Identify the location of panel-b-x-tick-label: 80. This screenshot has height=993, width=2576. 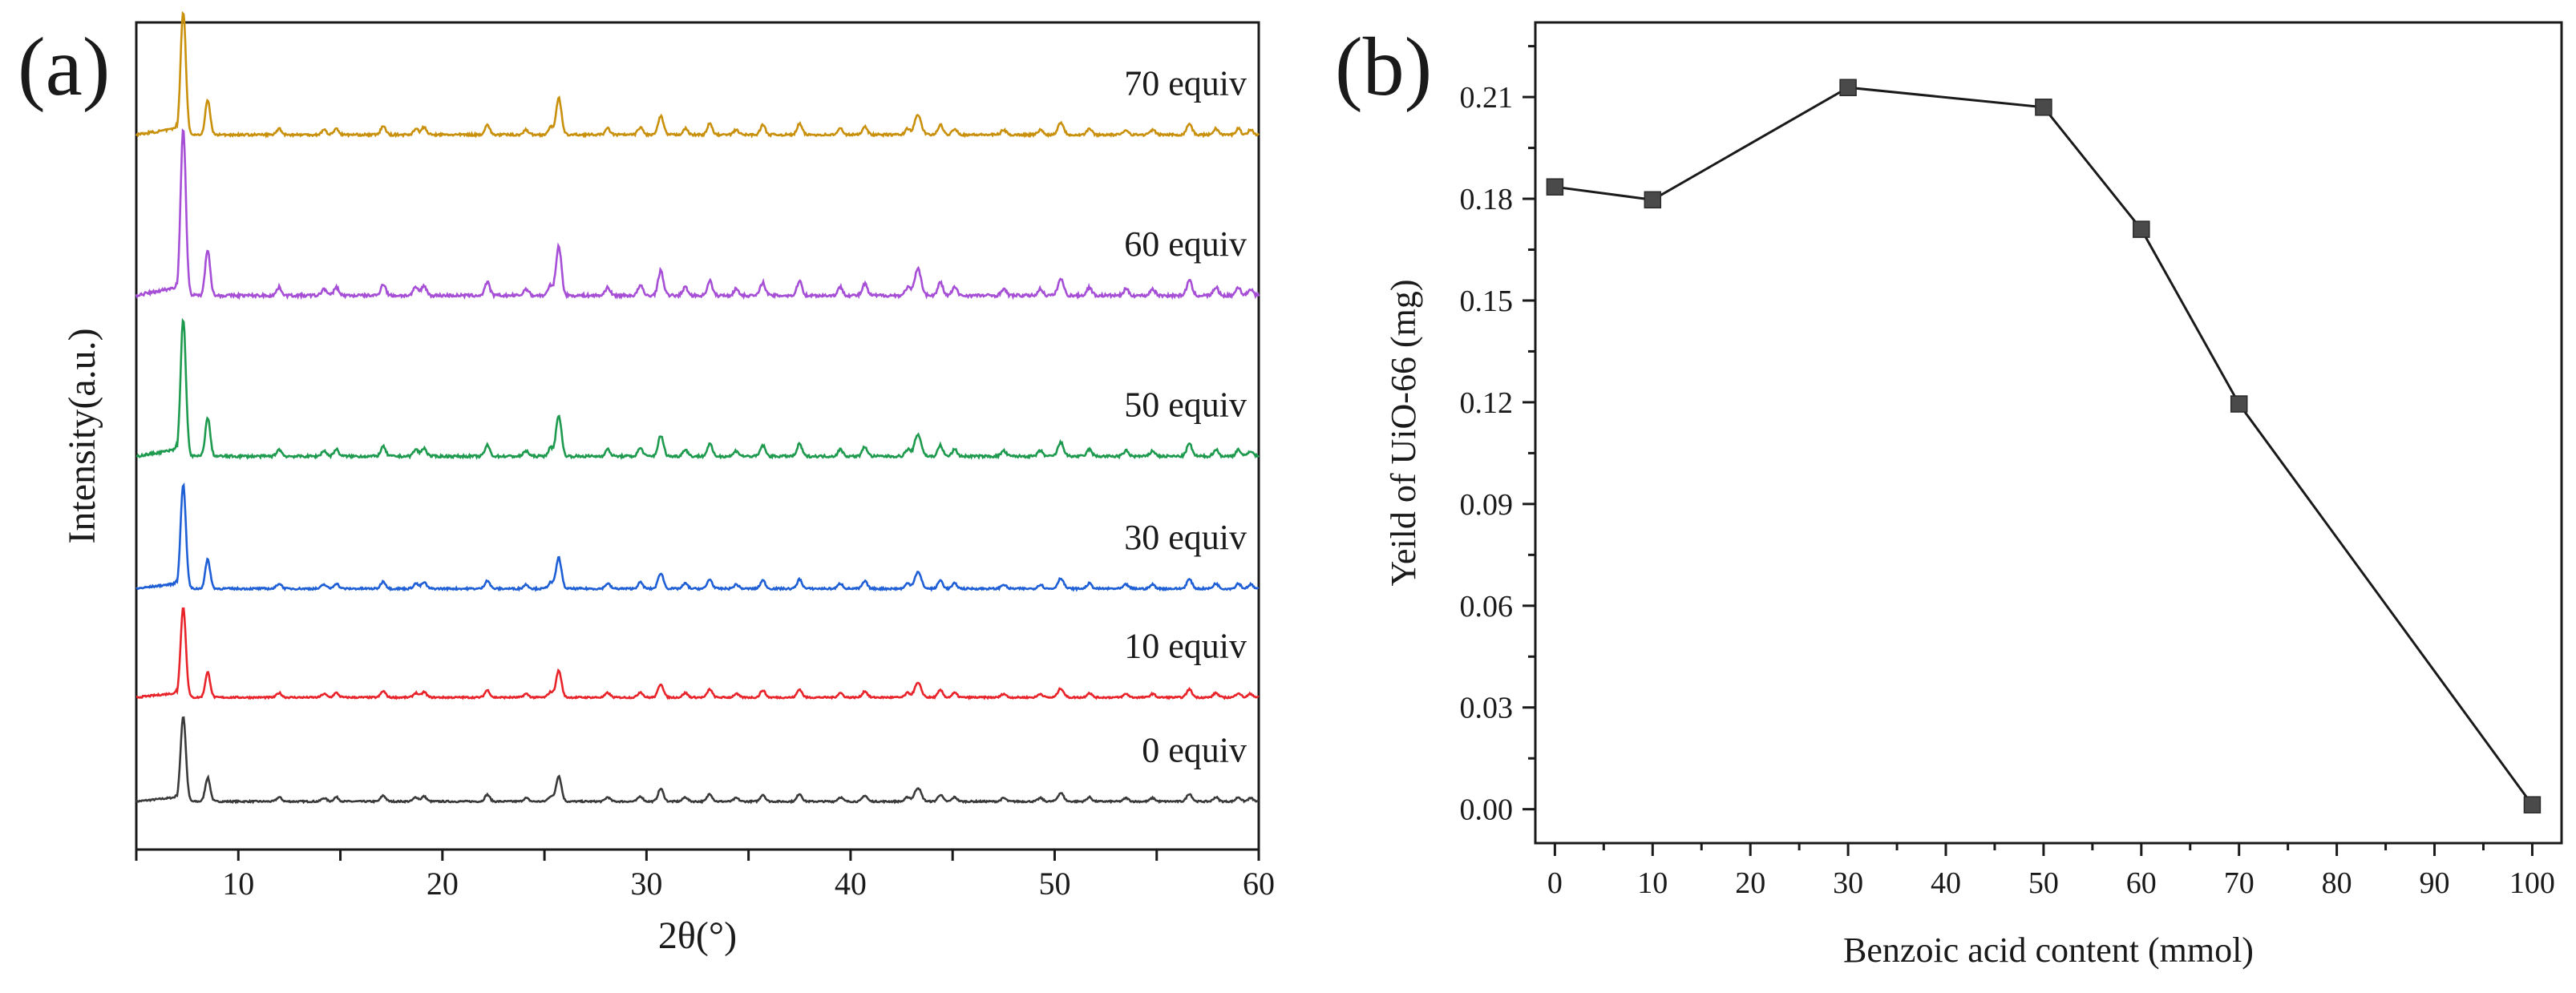
(2337, 883).